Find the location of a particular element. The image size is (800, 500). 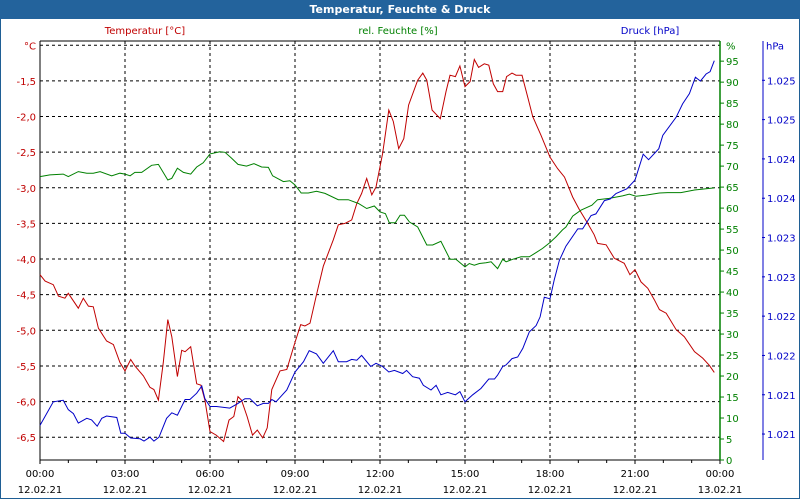

humidity-tick-label: 5 is located at coordinates (729, 440).